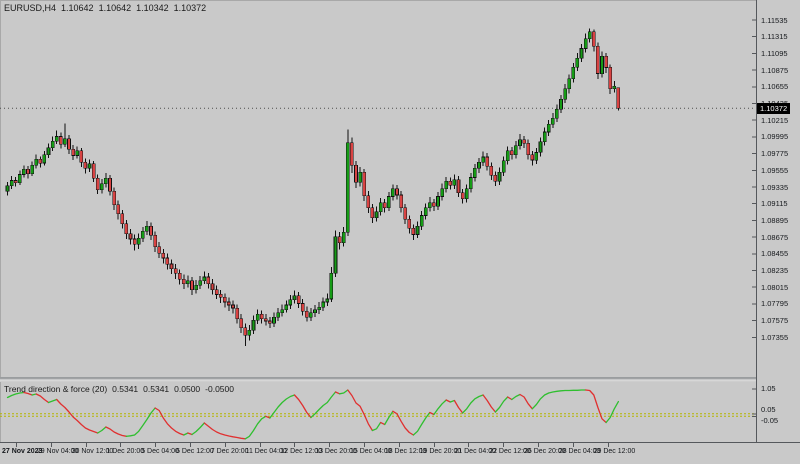 The image size is (800, 464). What do you see at coordinates (579, 451) in the screenshot?
I see `time-axis-label: 28 Dec 04:00` at bounding box center [579, 451].